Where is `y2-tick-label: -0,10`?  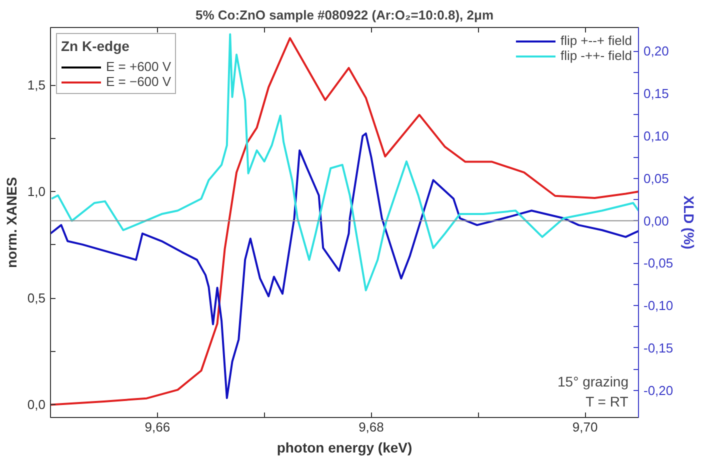 y2-tick-label: -0,10 is located at coordinates (659, 306).